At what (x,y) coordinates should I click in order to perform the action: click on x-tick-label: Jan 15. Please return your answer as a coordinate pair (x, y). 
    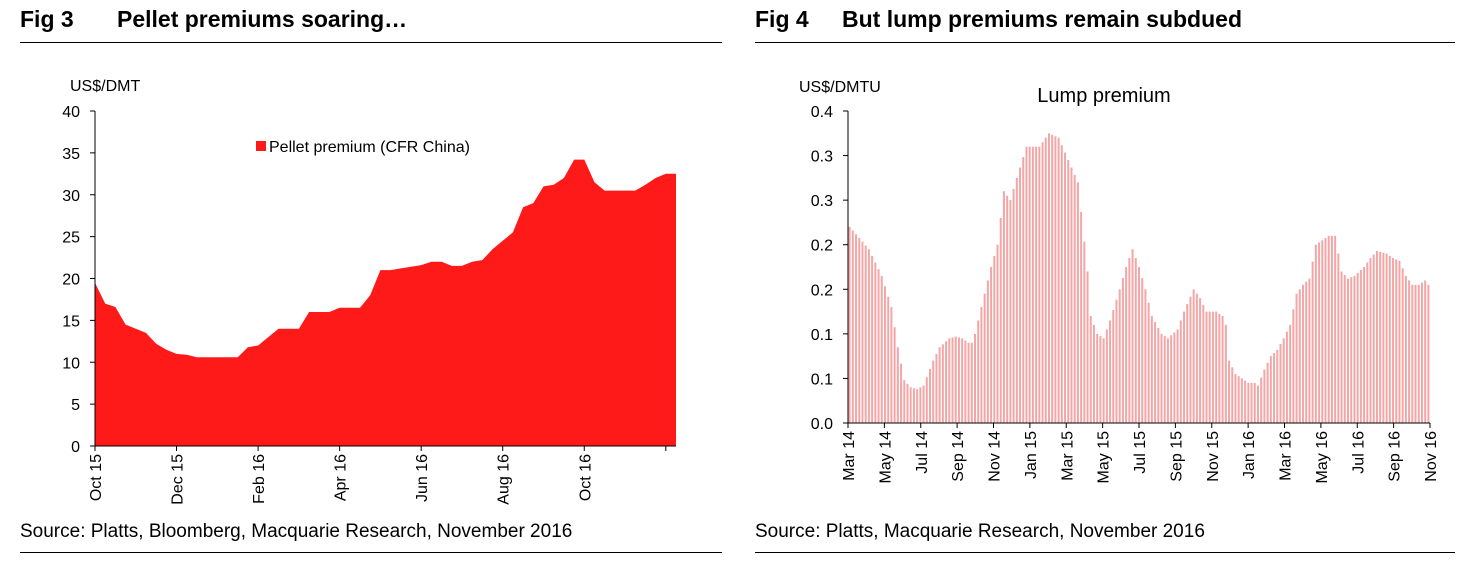
    Looking at the image, I should click on (1031, 455).